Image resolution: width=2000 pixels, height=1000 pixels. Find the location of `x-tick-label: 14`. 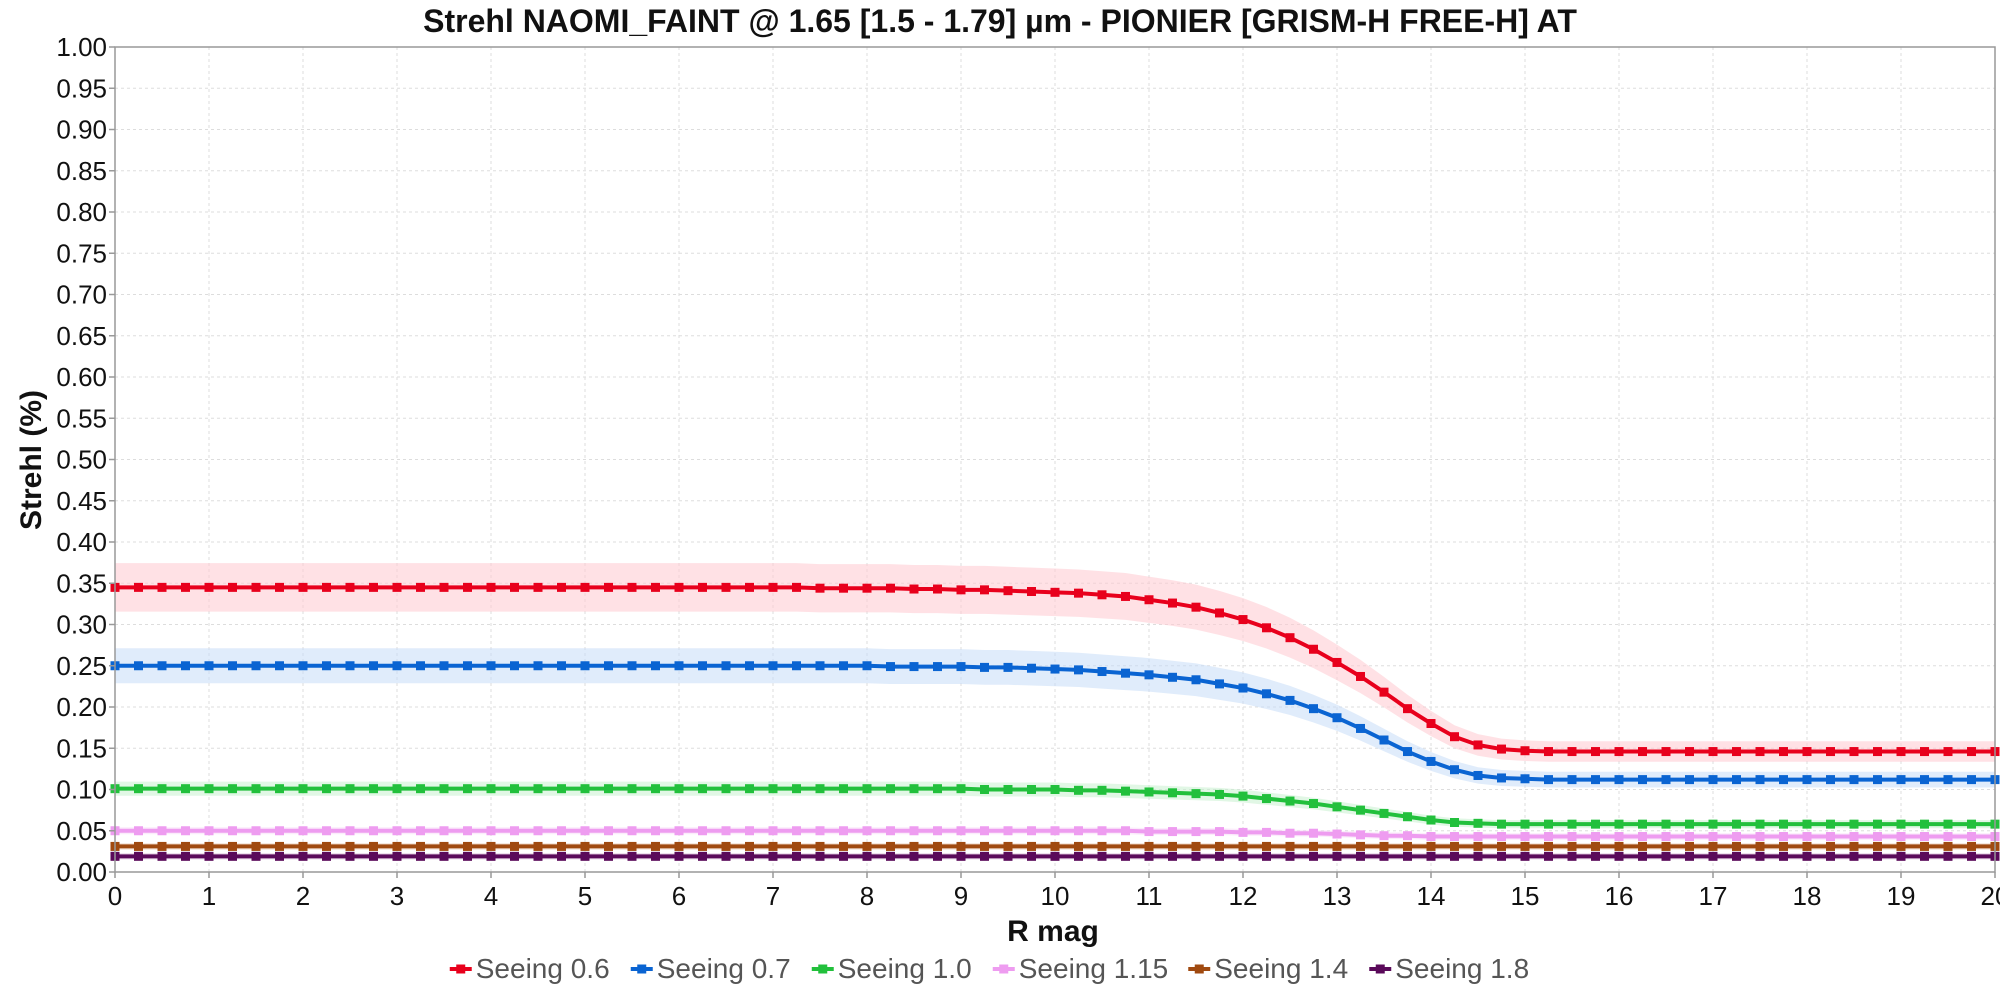

x-tick-label: 14 is located at coordinates (1431, 896).